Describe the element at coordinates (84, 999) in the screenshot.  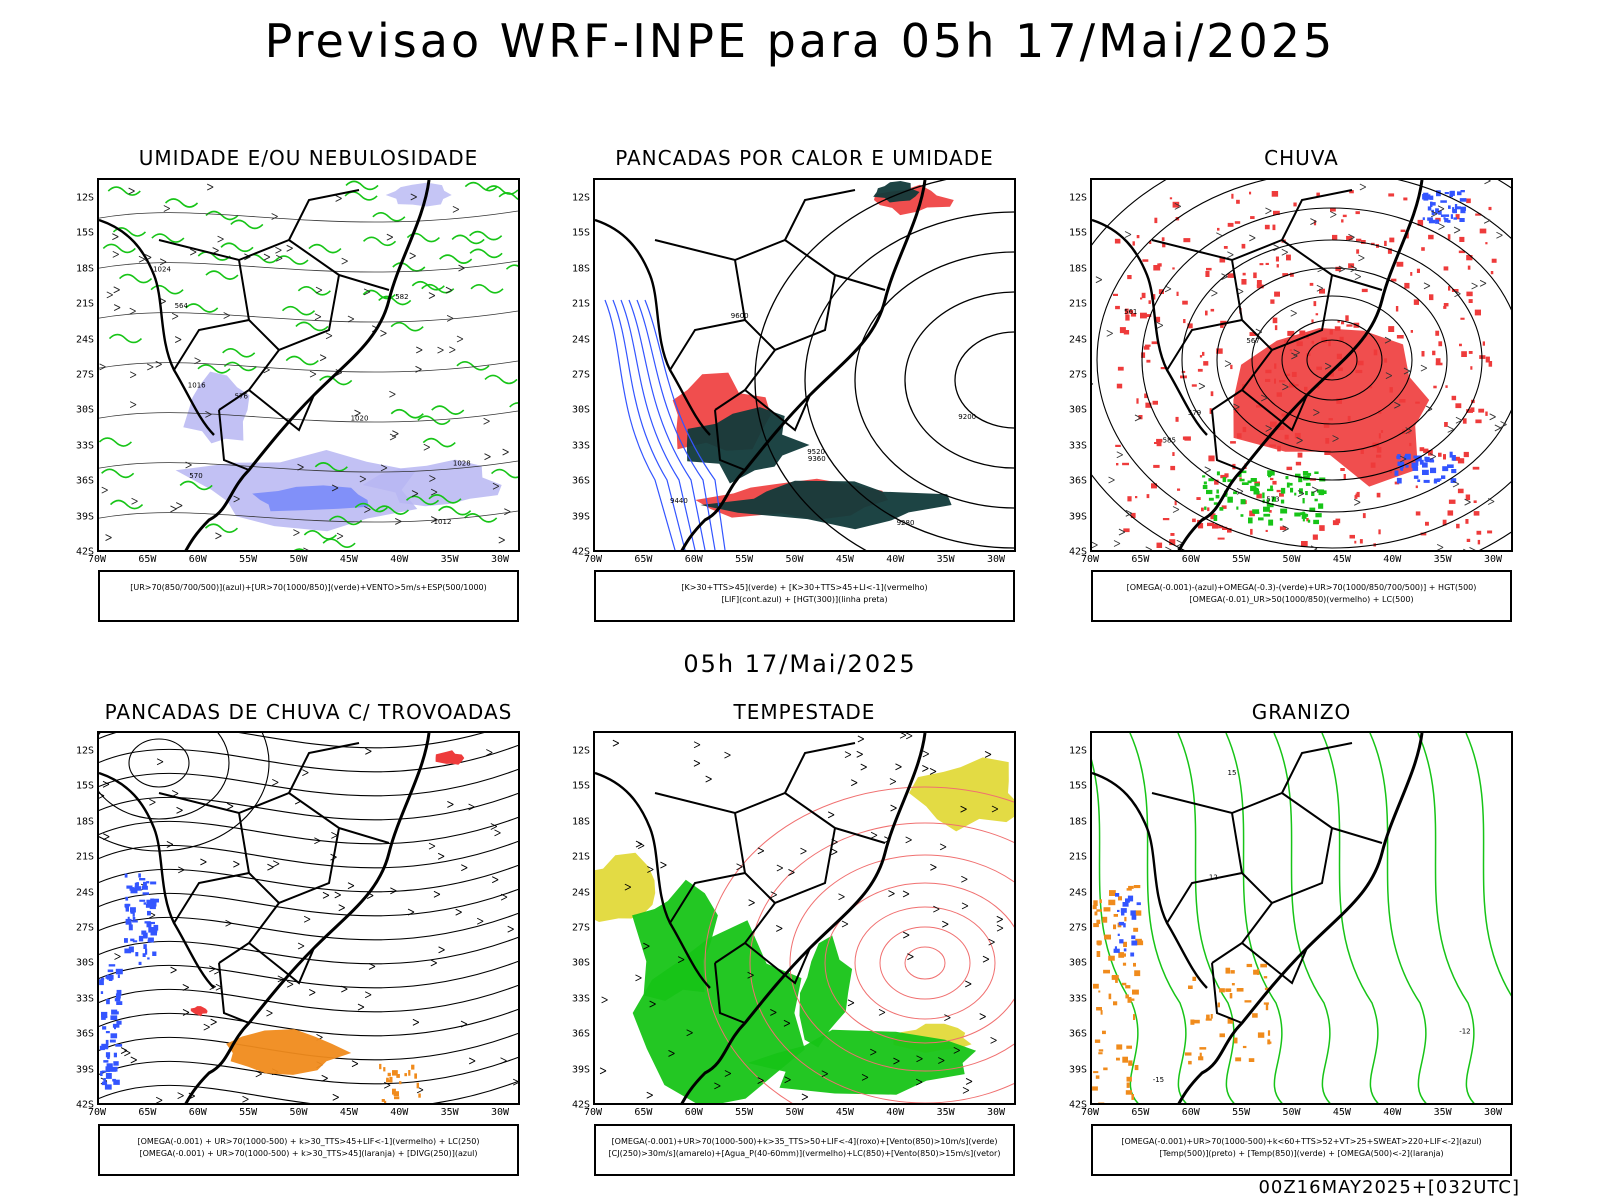
I see `lat-tick-label: 33S` at that location.